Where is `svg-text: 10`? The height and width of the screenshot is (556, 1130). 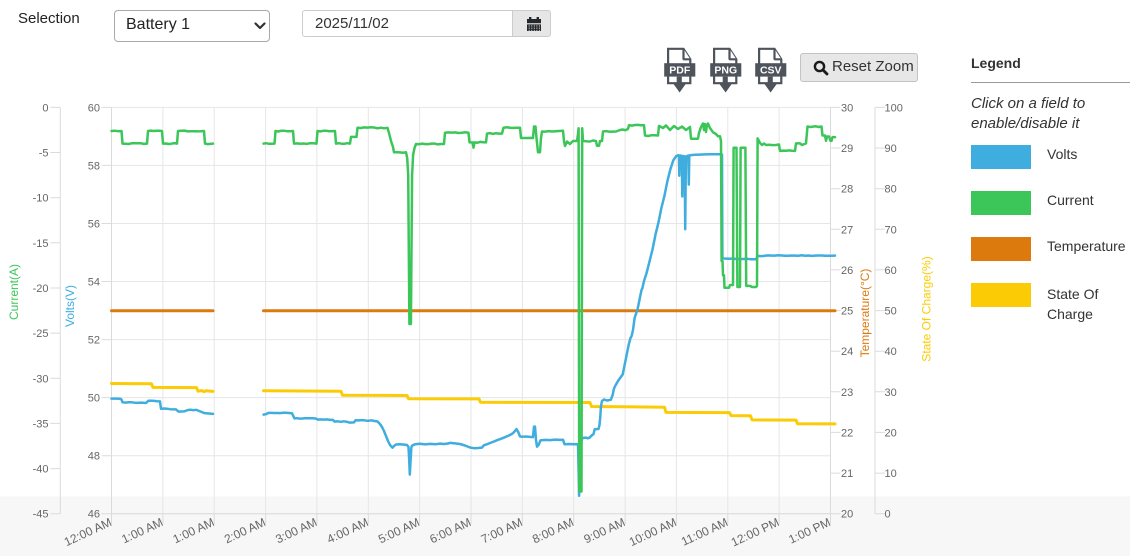 svg-text: 10 is located at coordinates (891, 474).